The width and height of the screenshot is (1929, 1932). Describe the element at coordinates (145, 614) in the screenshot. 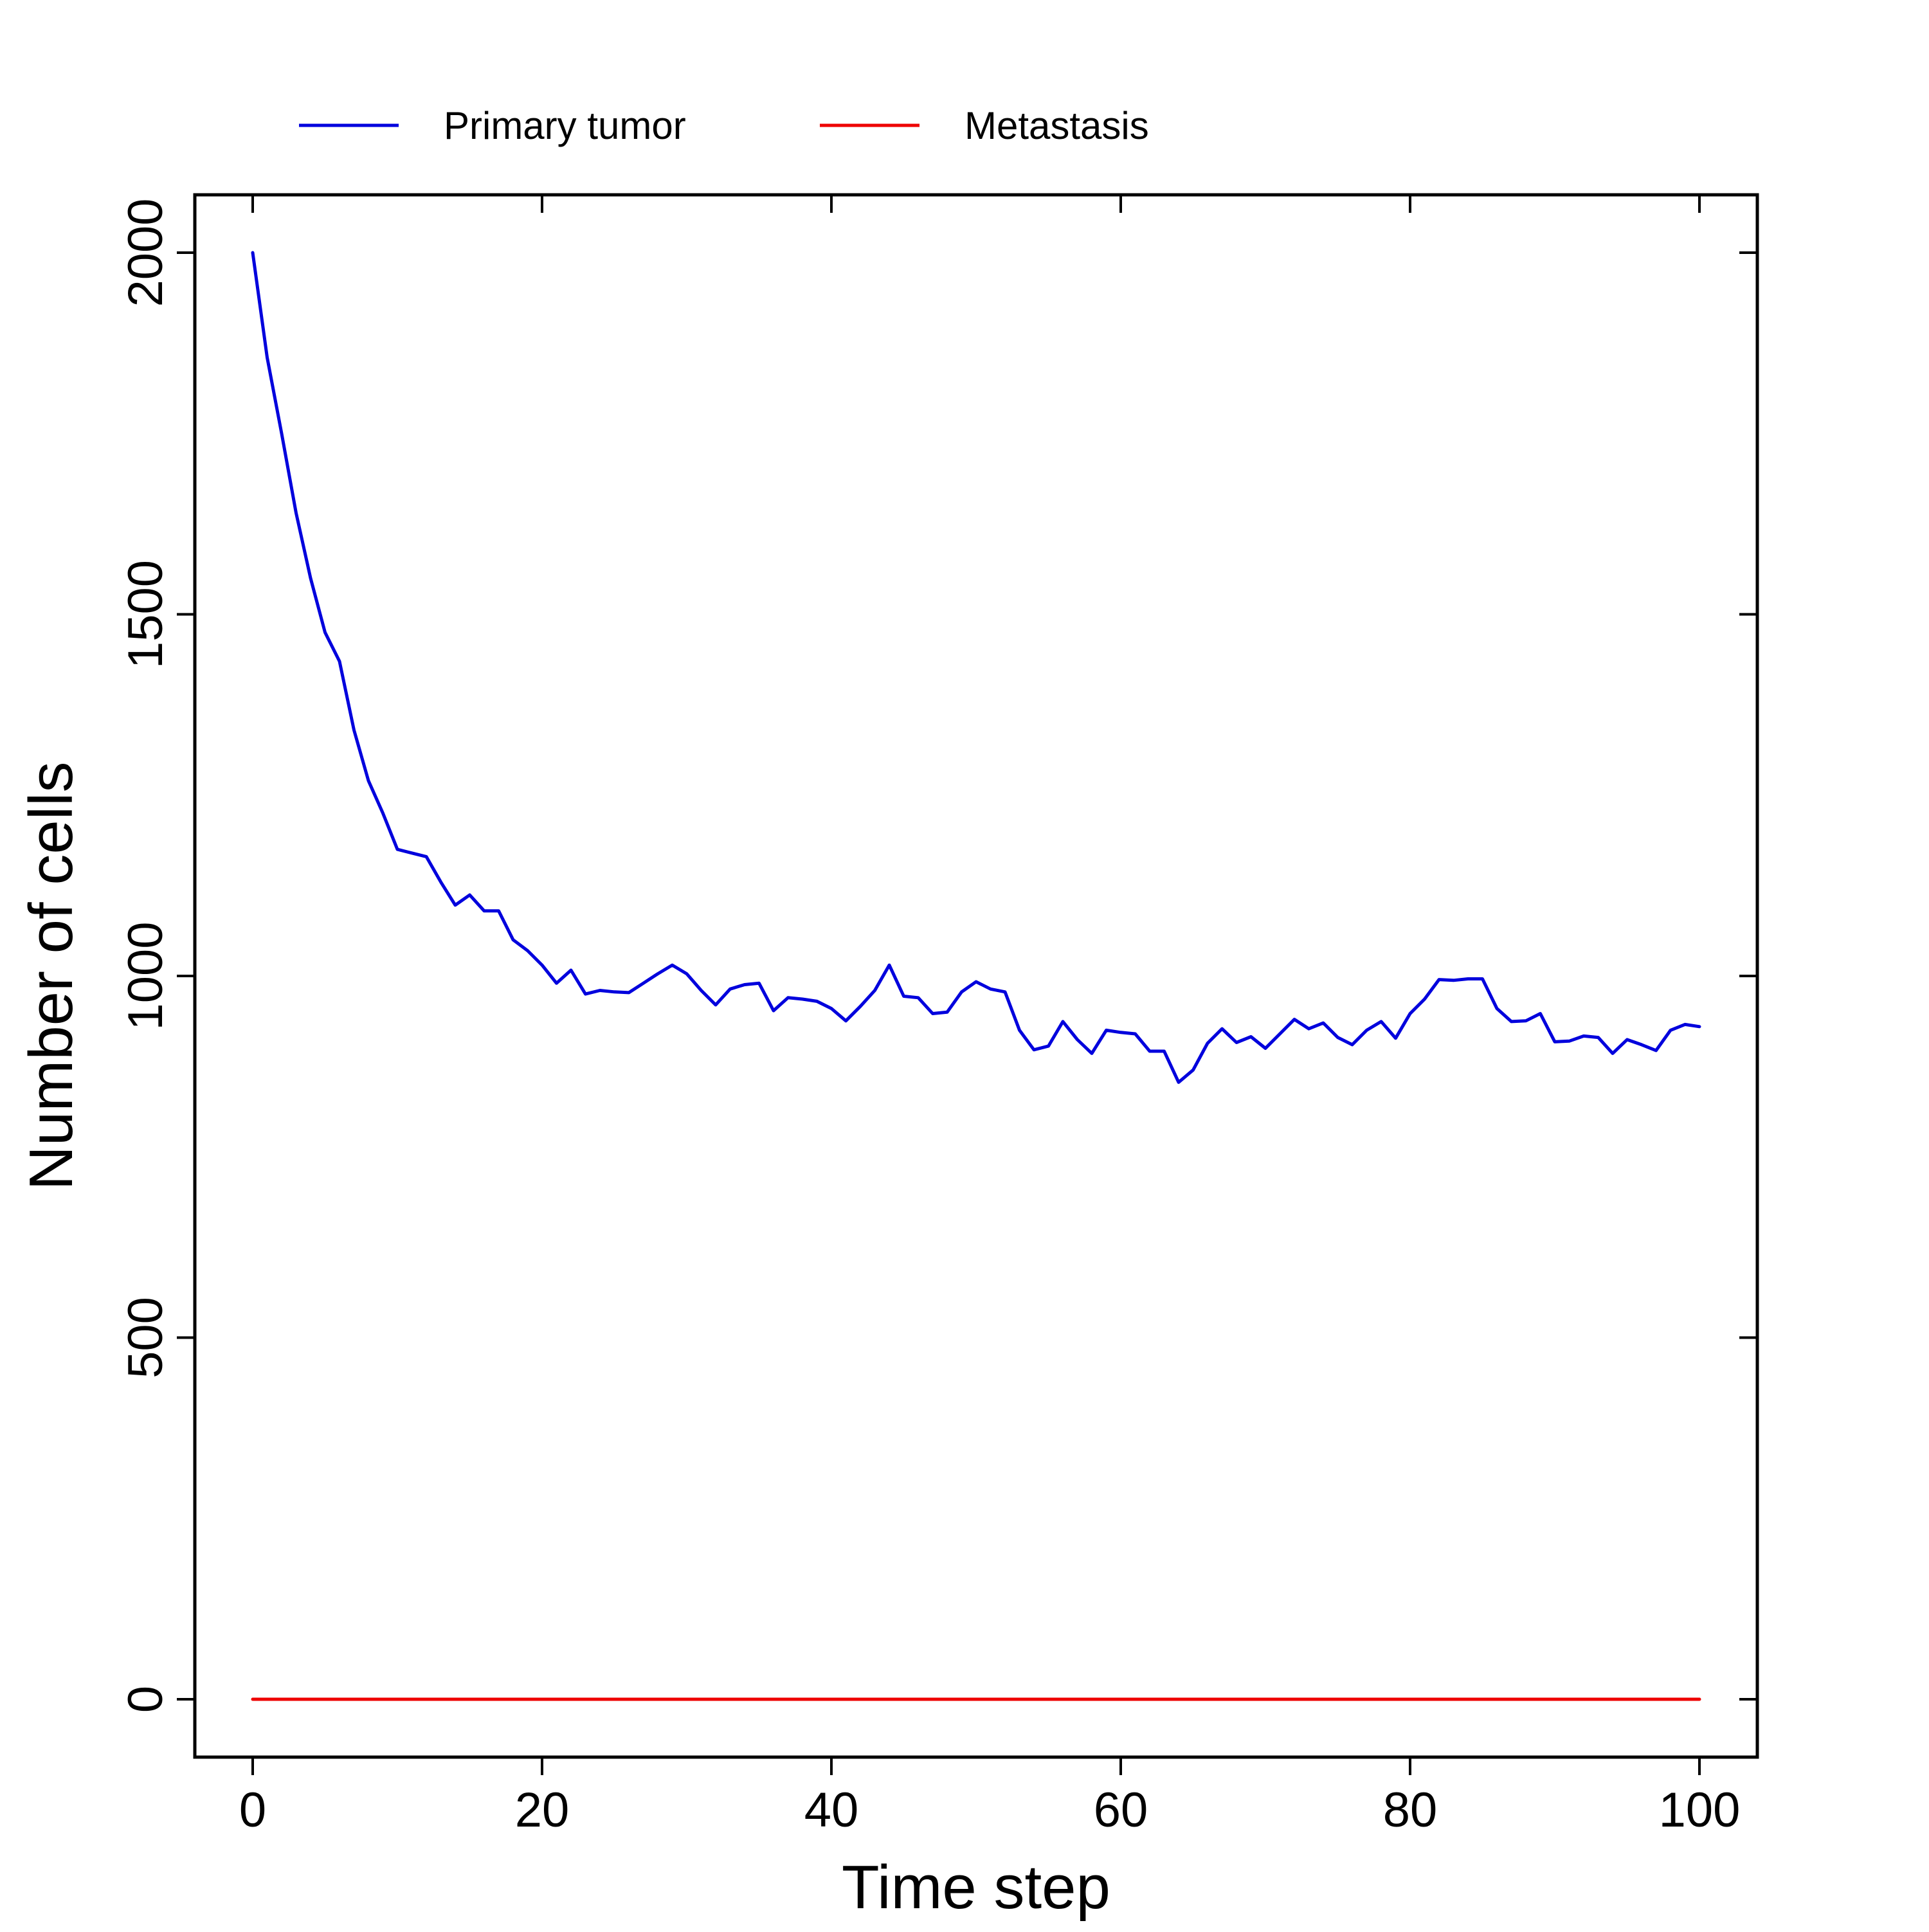

I see `y-tick-label: 1500` at that location.